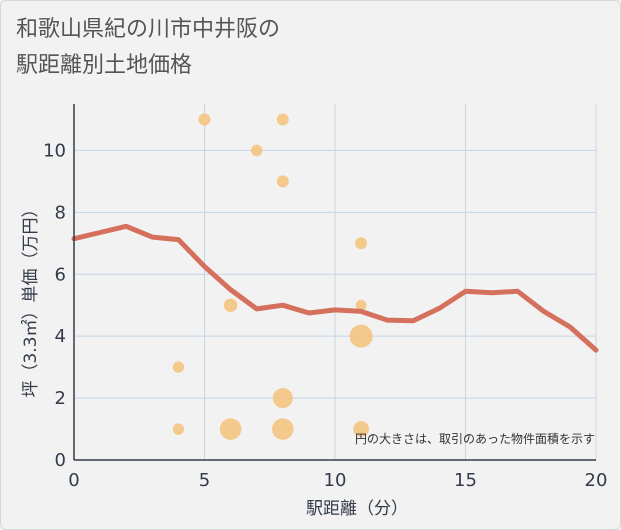 The image size is (621, 530). I want to click on bubble-size-note: 円の大きさは、取引のあった物件面積を示す, so click(475, 438).